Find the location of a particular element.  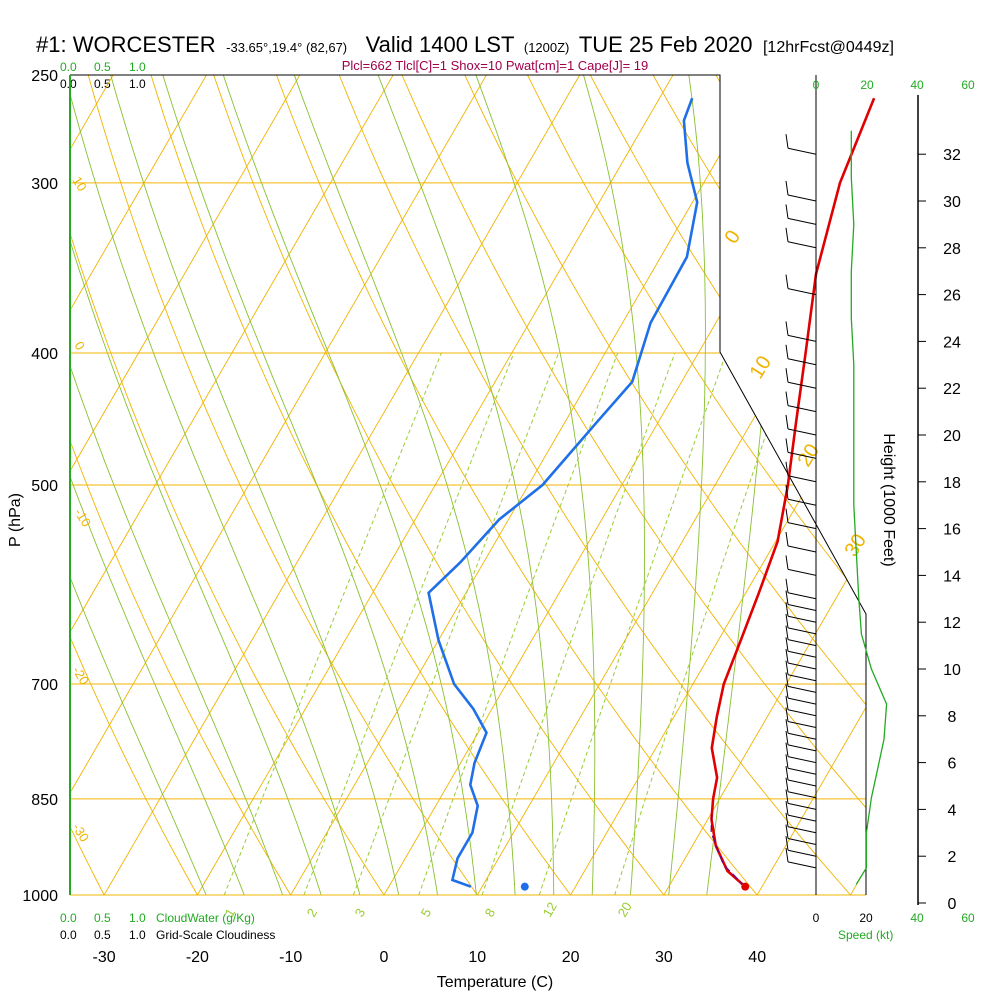

title-valid: Valid 1400 LST is located at coordinates (440, 44).